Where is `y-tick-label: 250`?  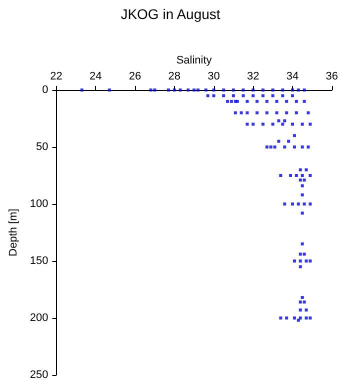
y-tick-label: 250 is located at coordinates (39, 375).